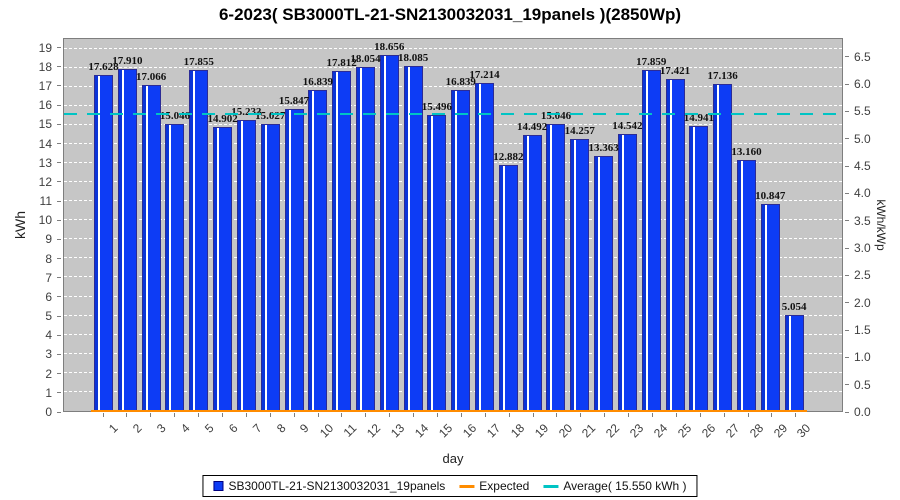 This screenshot has width=900, height=500. Describe the element at coordinates (317, 81) in the screenshot. I see `bar-value-label: 16.839` at that location.